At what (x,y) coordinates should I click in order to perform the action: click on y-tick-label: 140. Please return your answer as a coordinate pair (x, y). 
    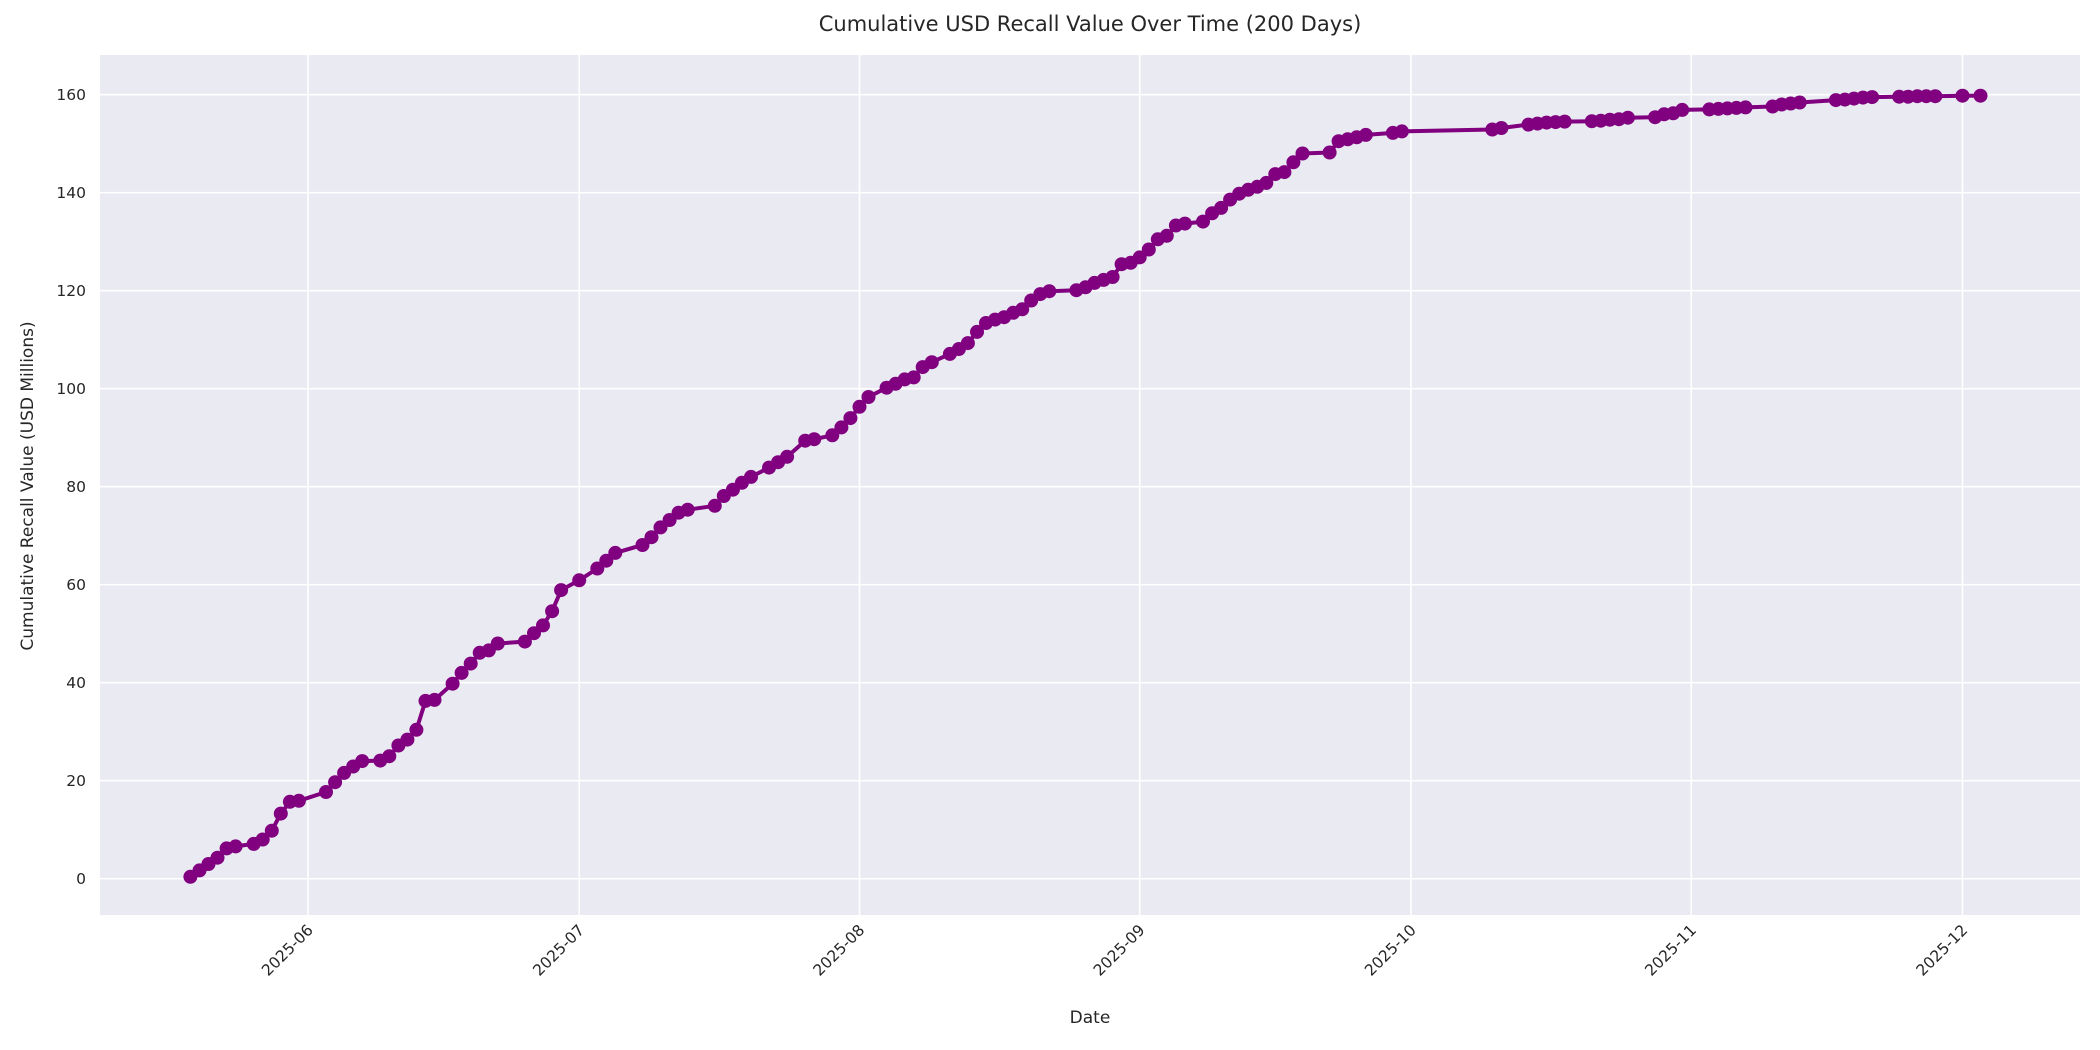
    Looking at the image, I should click on (71, 193).